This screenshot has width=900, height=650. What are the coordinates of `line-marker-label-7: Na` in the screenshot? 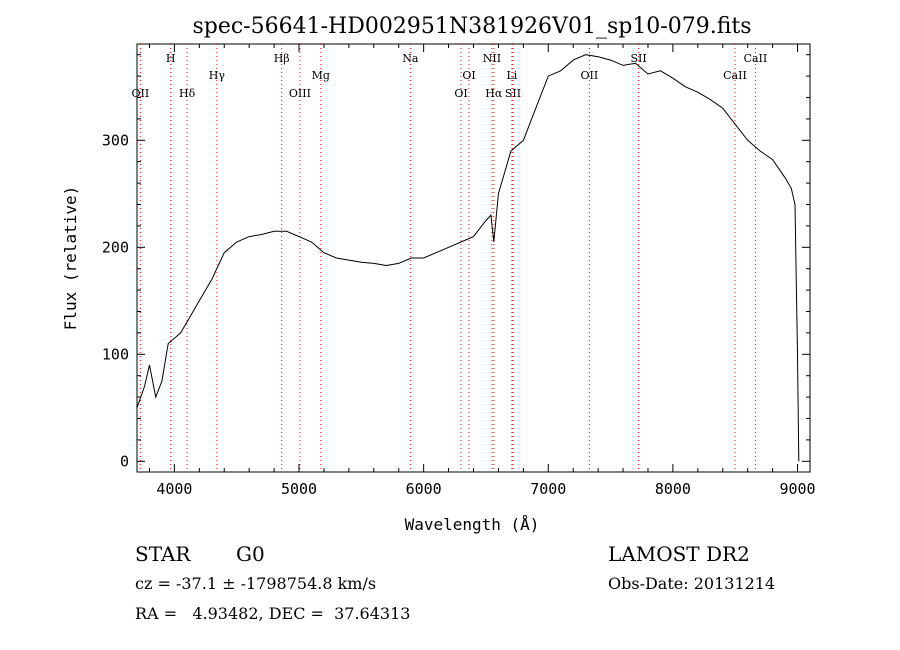 It's located at (410, 58).